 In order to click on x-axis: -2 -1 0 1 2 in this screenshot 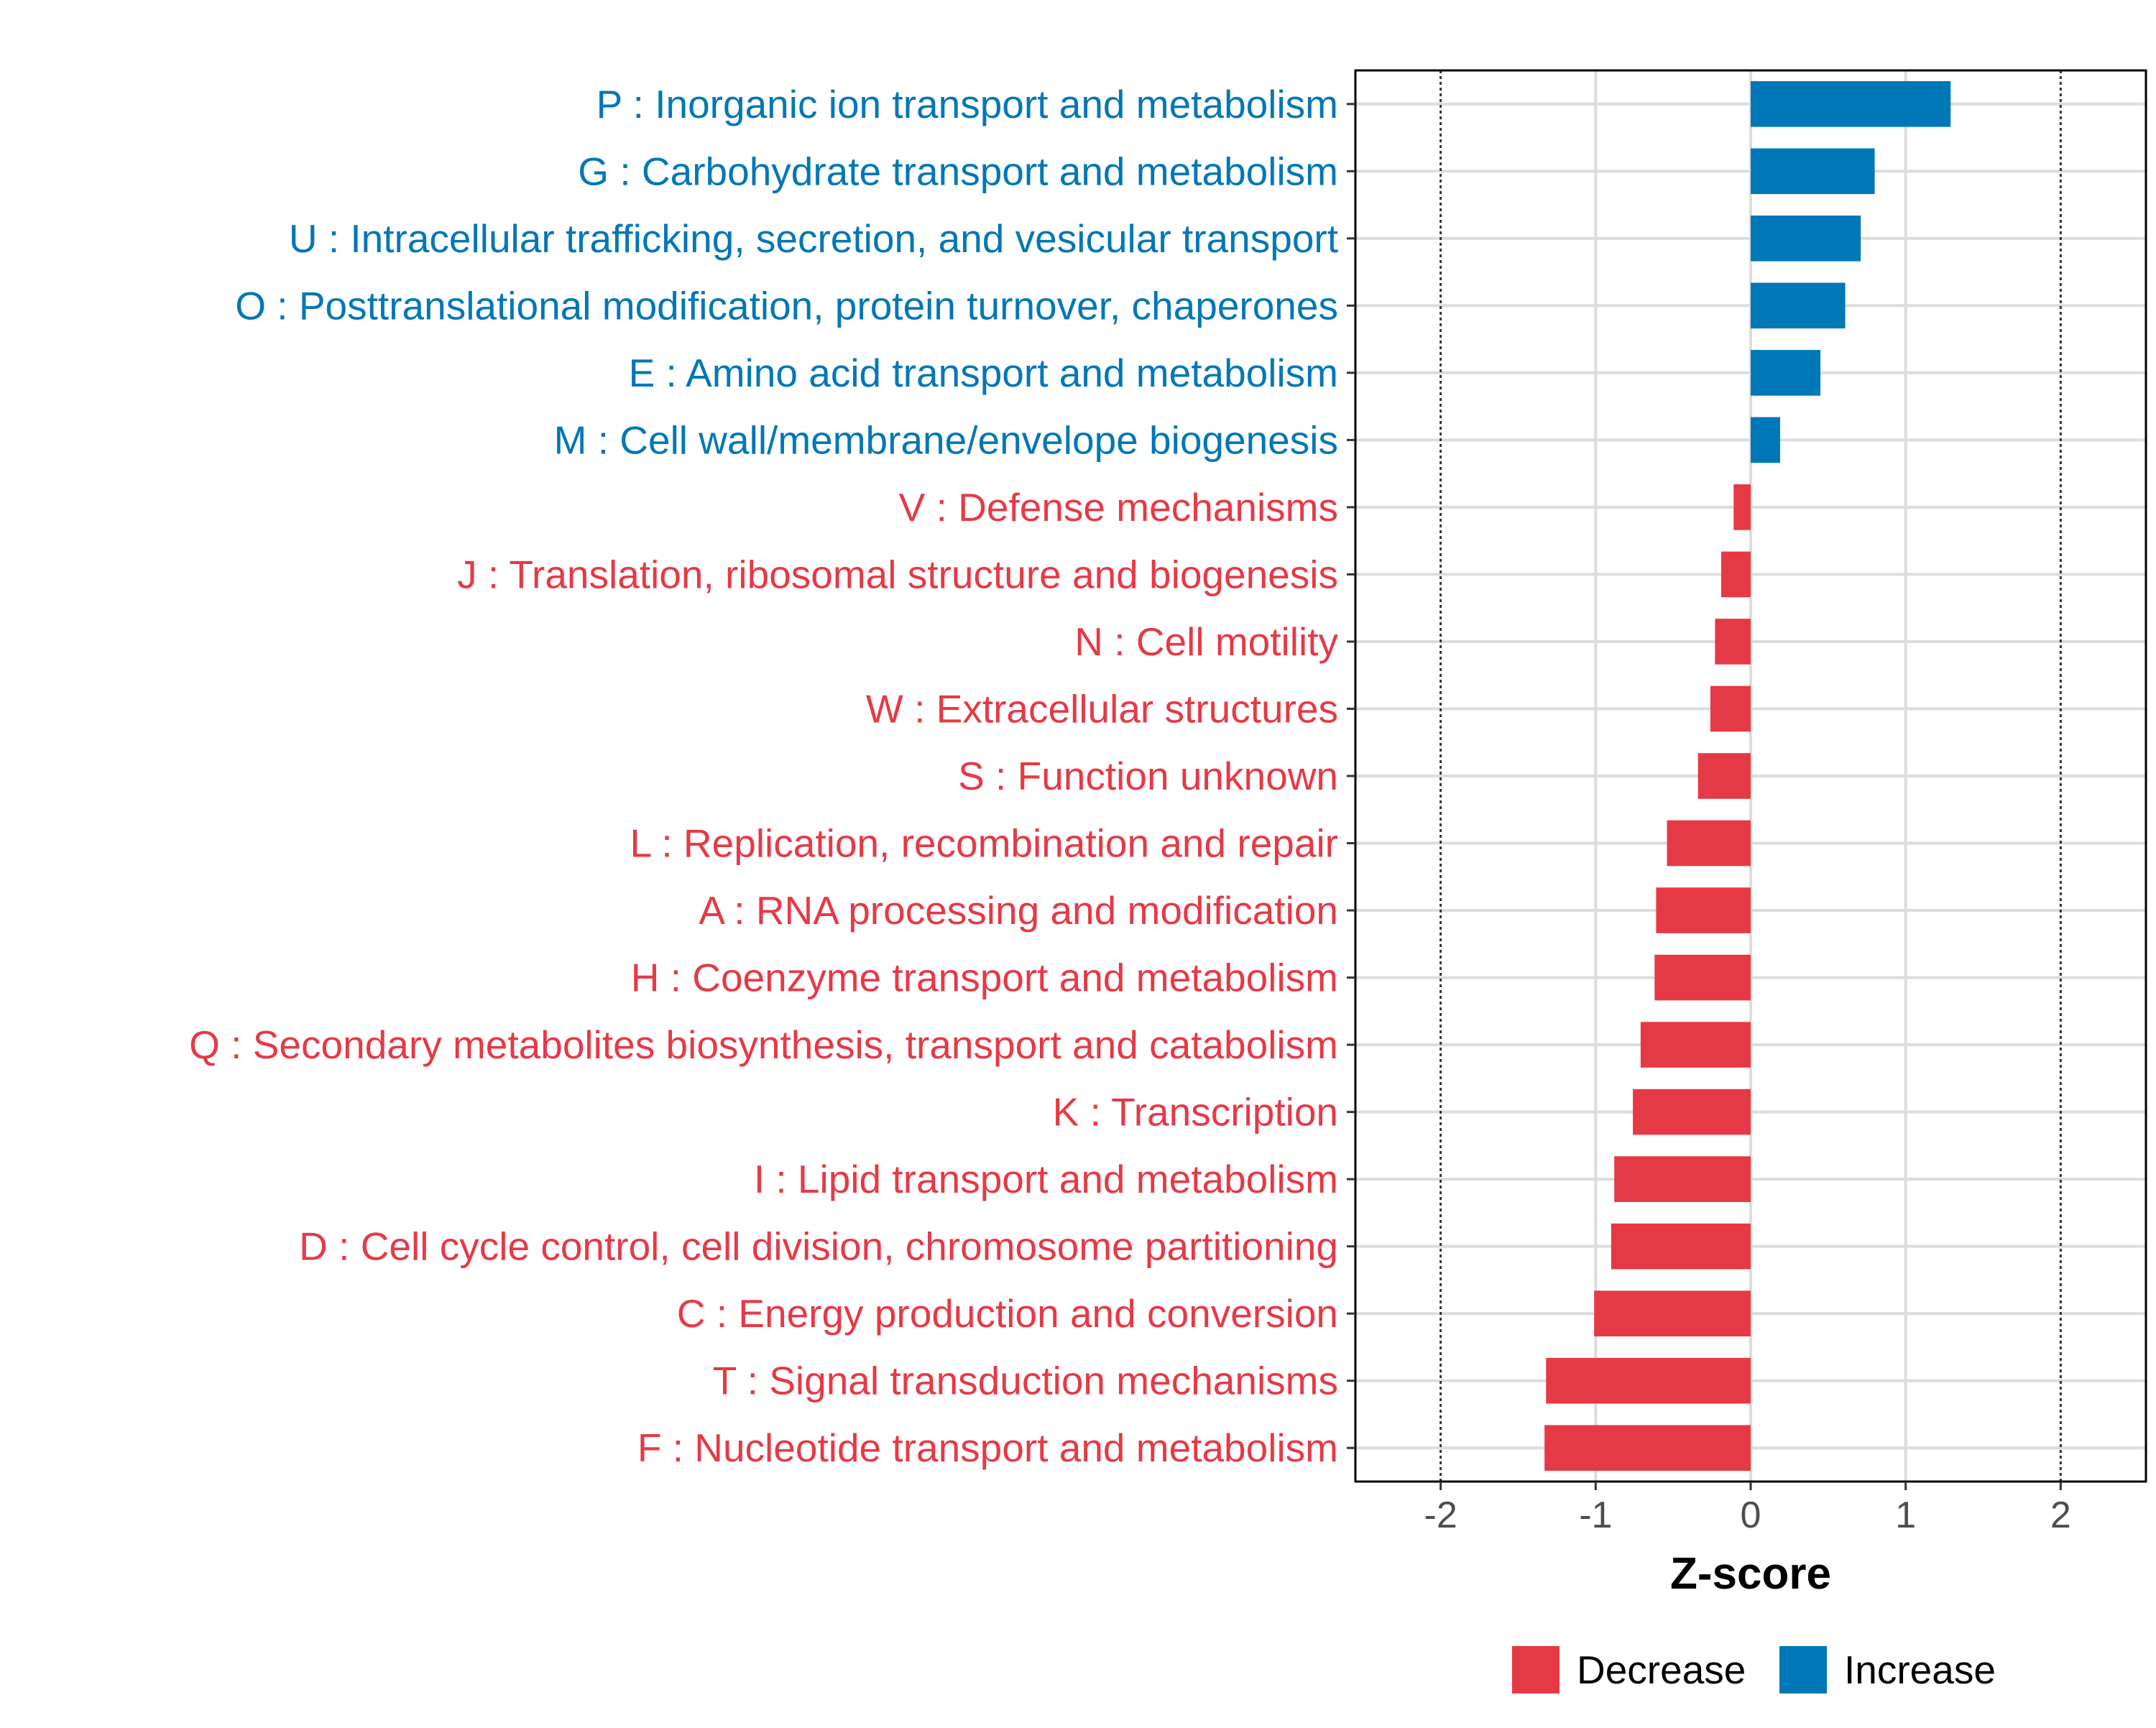, I will do `click(1747, 1509)`.